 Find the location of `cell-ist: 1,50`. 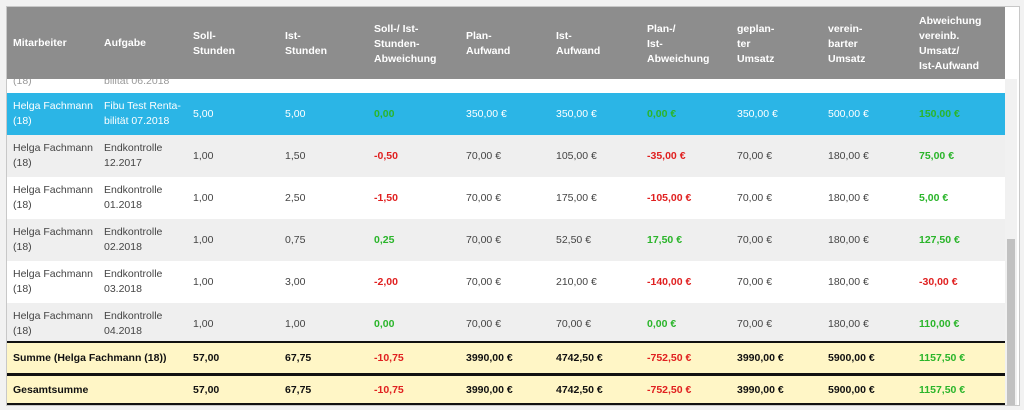

cell-ist: 1,50 is located at coordinates (295, 155).